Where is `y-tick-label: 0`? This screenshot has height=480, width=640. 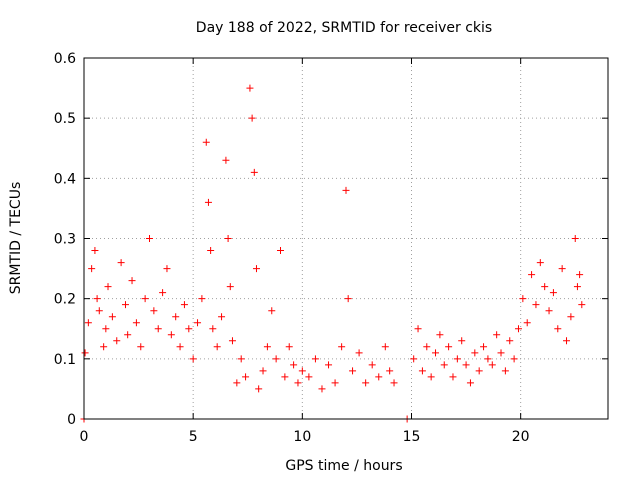 y-tick-label: 0 is located at coordinates (71, 420).